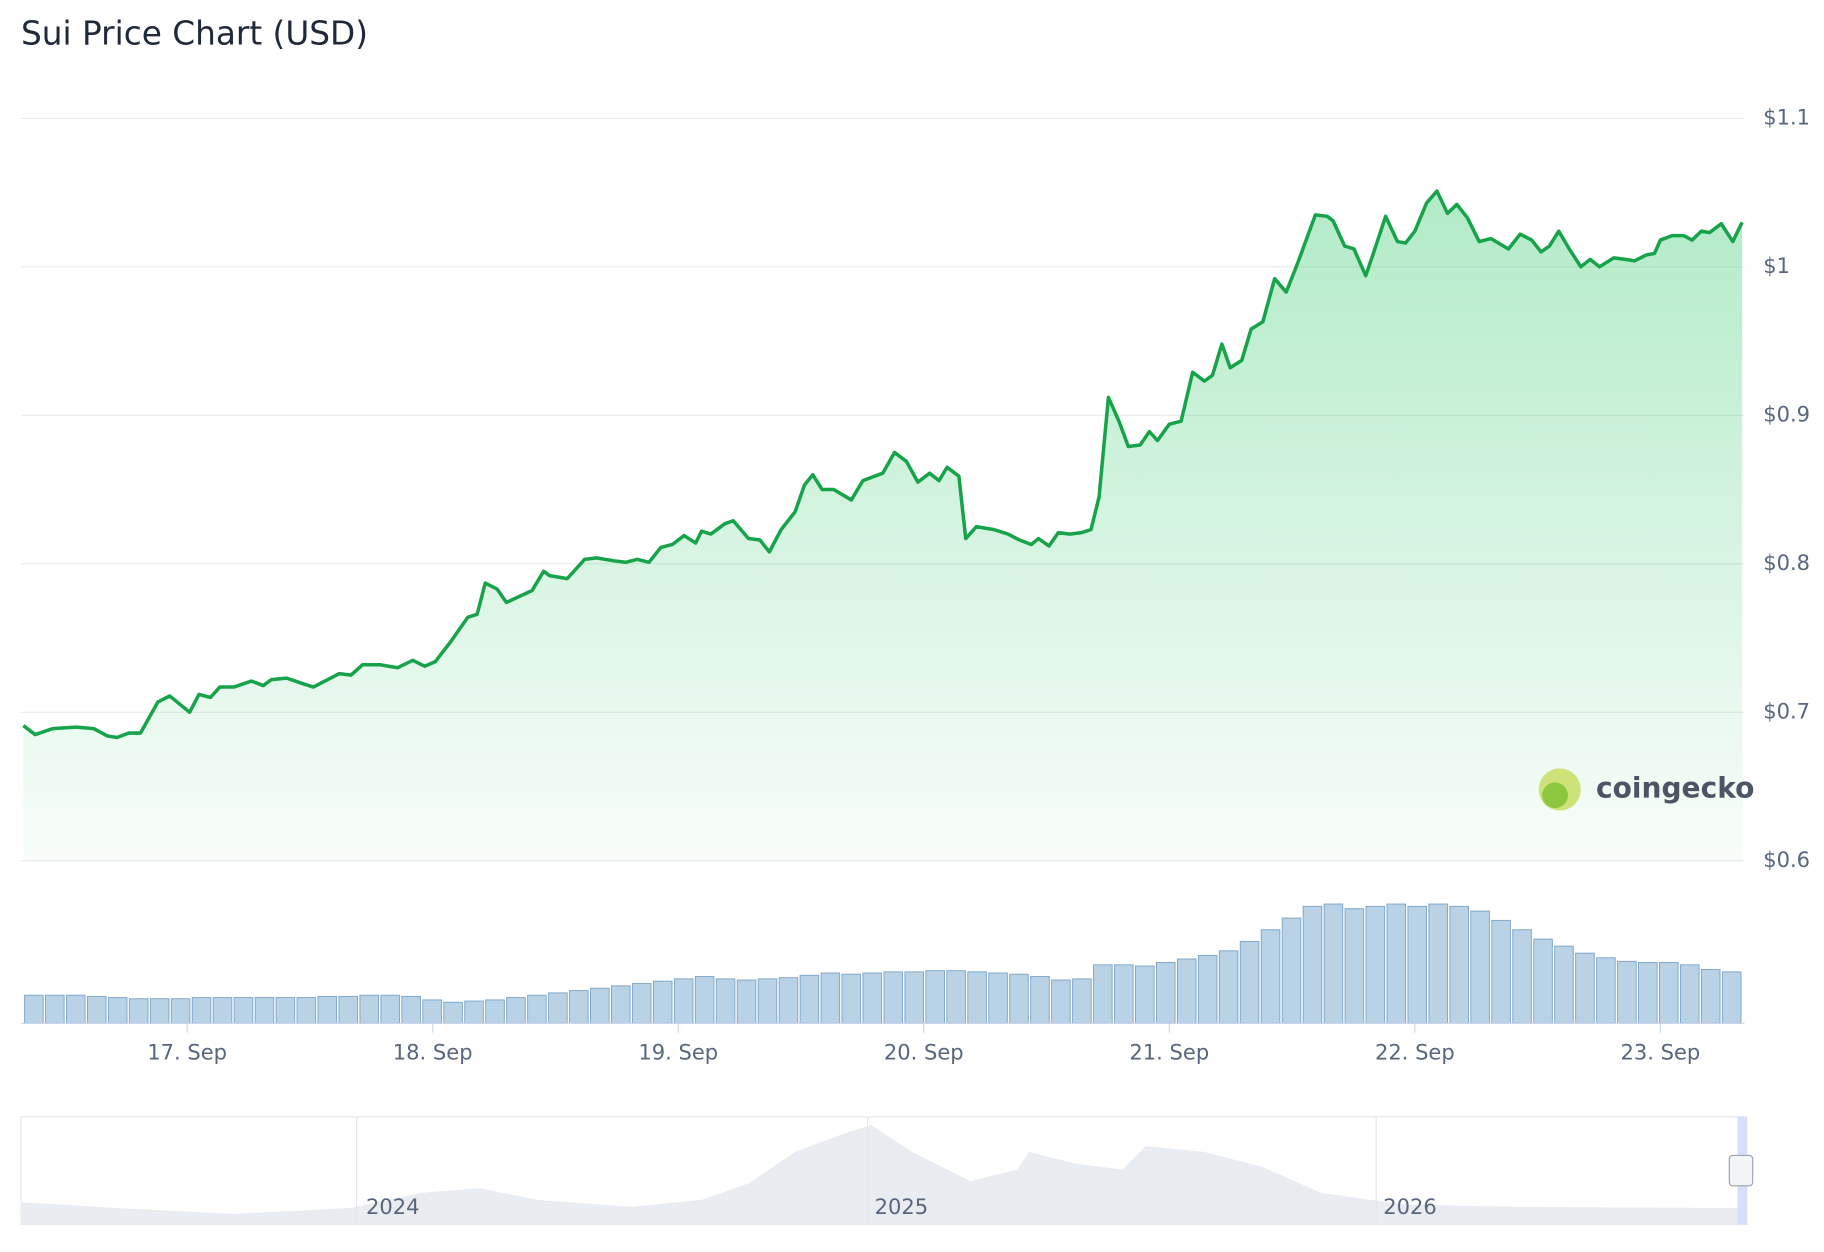 This screenshot has width=1824, height=1252. I want to click on y-tick-label: $0.7, so click(1786, 710).